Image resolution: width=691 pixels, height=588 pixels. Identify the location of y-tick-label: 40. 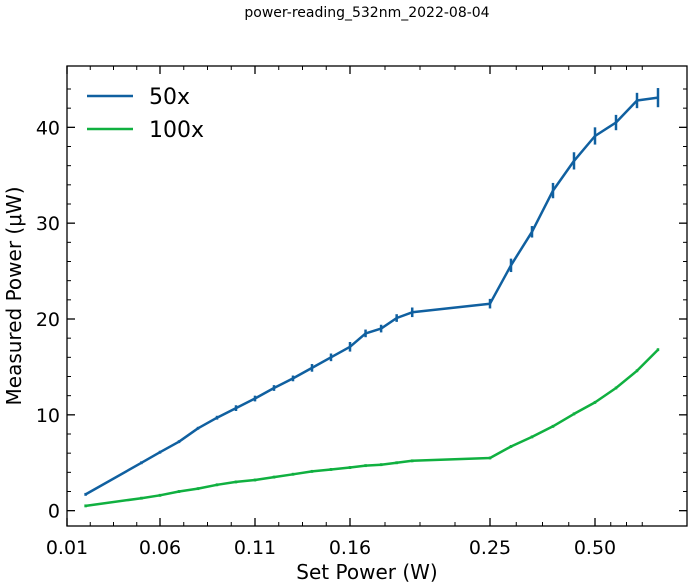
(48, 128).